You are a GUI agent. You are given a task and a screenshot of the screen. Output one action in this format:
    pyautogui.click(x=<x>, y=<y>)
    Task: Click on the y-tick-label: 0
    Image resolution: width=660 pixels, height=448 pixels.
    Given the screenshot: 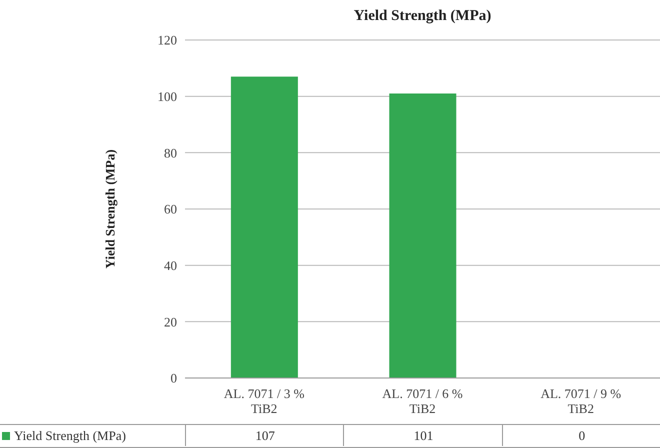 What is the action you would take?
    pyautogui.click(x=173, y=378)
    